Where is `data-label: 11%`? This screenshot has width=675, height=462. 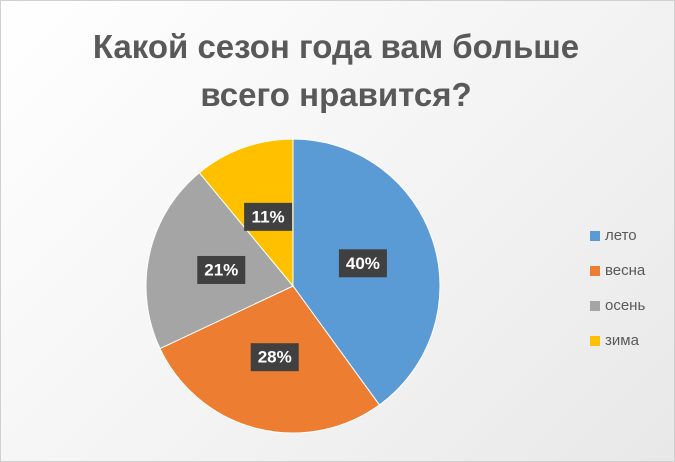
data-label: 11% is located at coordinates (268, 216).